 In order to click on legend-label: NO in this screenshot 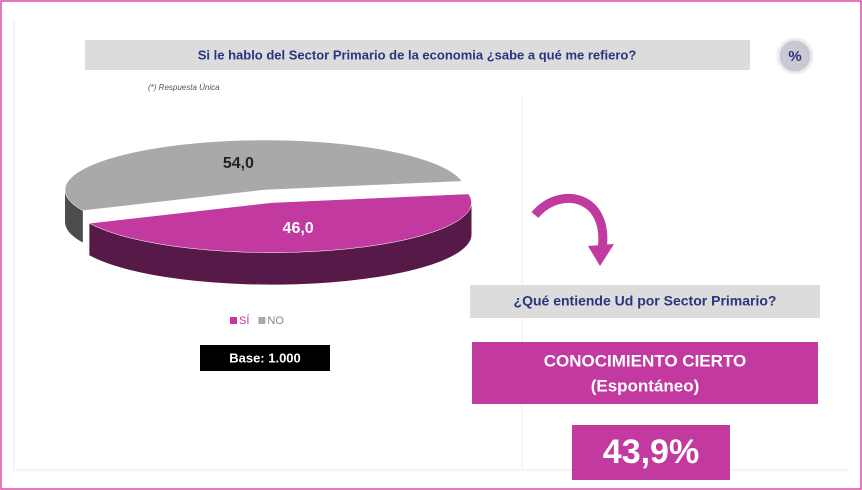, I will do `click(275, 321)`.